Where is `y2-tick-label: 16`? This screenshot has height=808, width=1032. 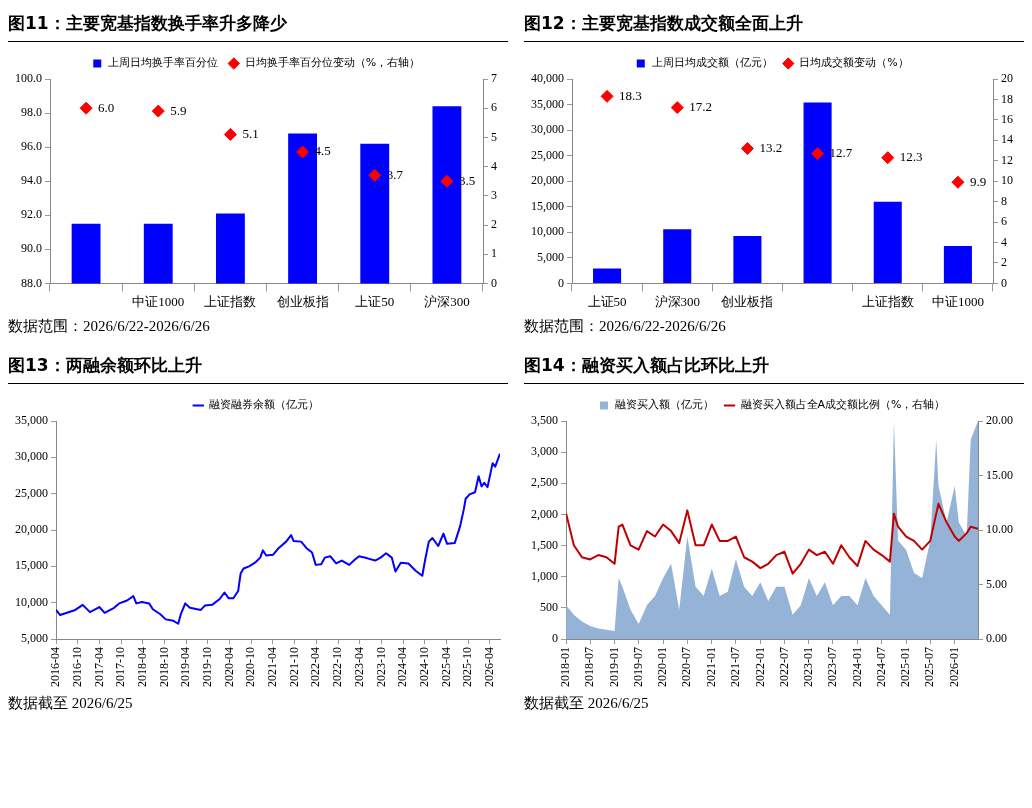 y2-tick-label: 16 is located at coordinates (1007, 119).